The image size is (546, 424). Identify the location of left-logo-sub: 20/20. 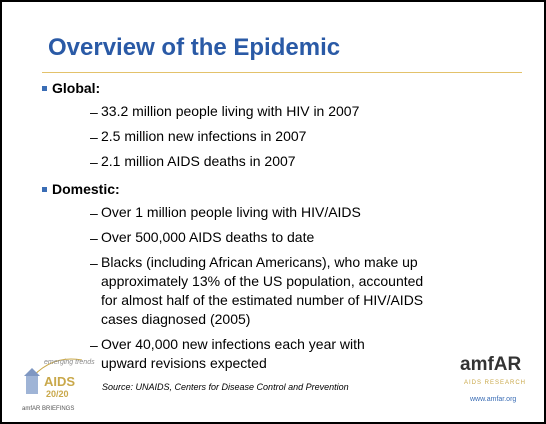
(57, 394).